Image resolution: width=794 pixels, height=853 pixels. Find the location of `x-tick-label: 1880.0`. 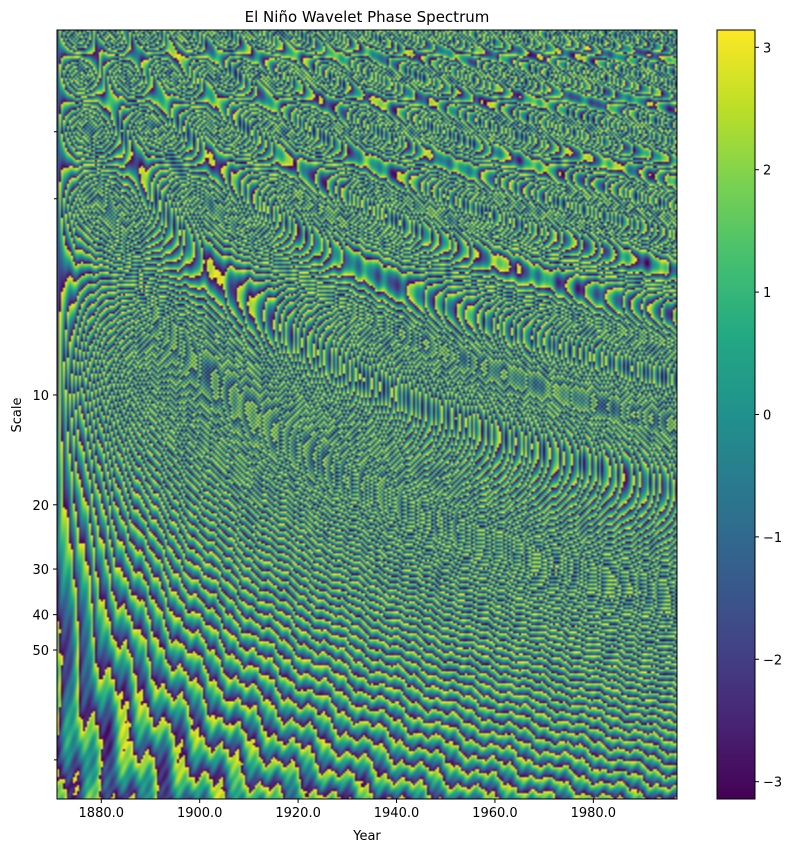

x-tick-label: 1880.0 is located at coordinates (102, 813).